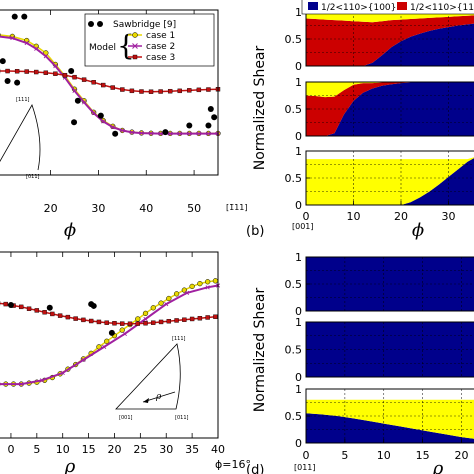  What do you see at coordinates (63, 449) in the screenshot?
I see `bottom-left-x-tick-label: 10` at bounding box center [63, 449].